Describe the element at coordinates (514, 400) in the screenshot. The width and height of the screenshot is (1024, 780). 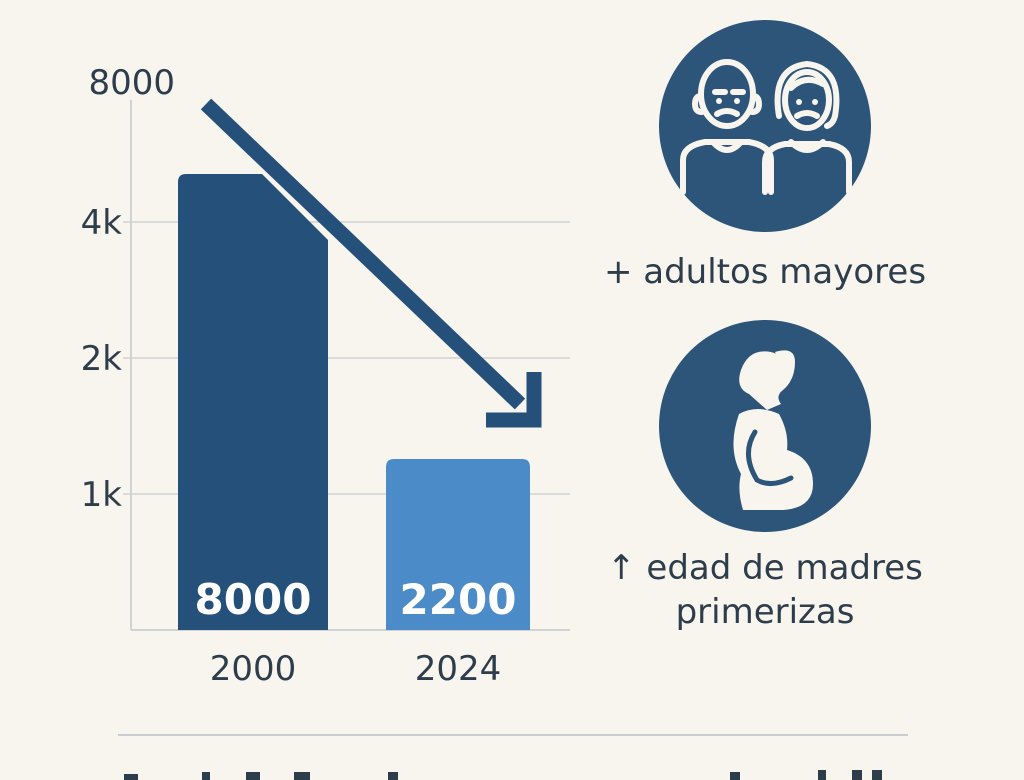
I see `trend-arrow-head` at that location.